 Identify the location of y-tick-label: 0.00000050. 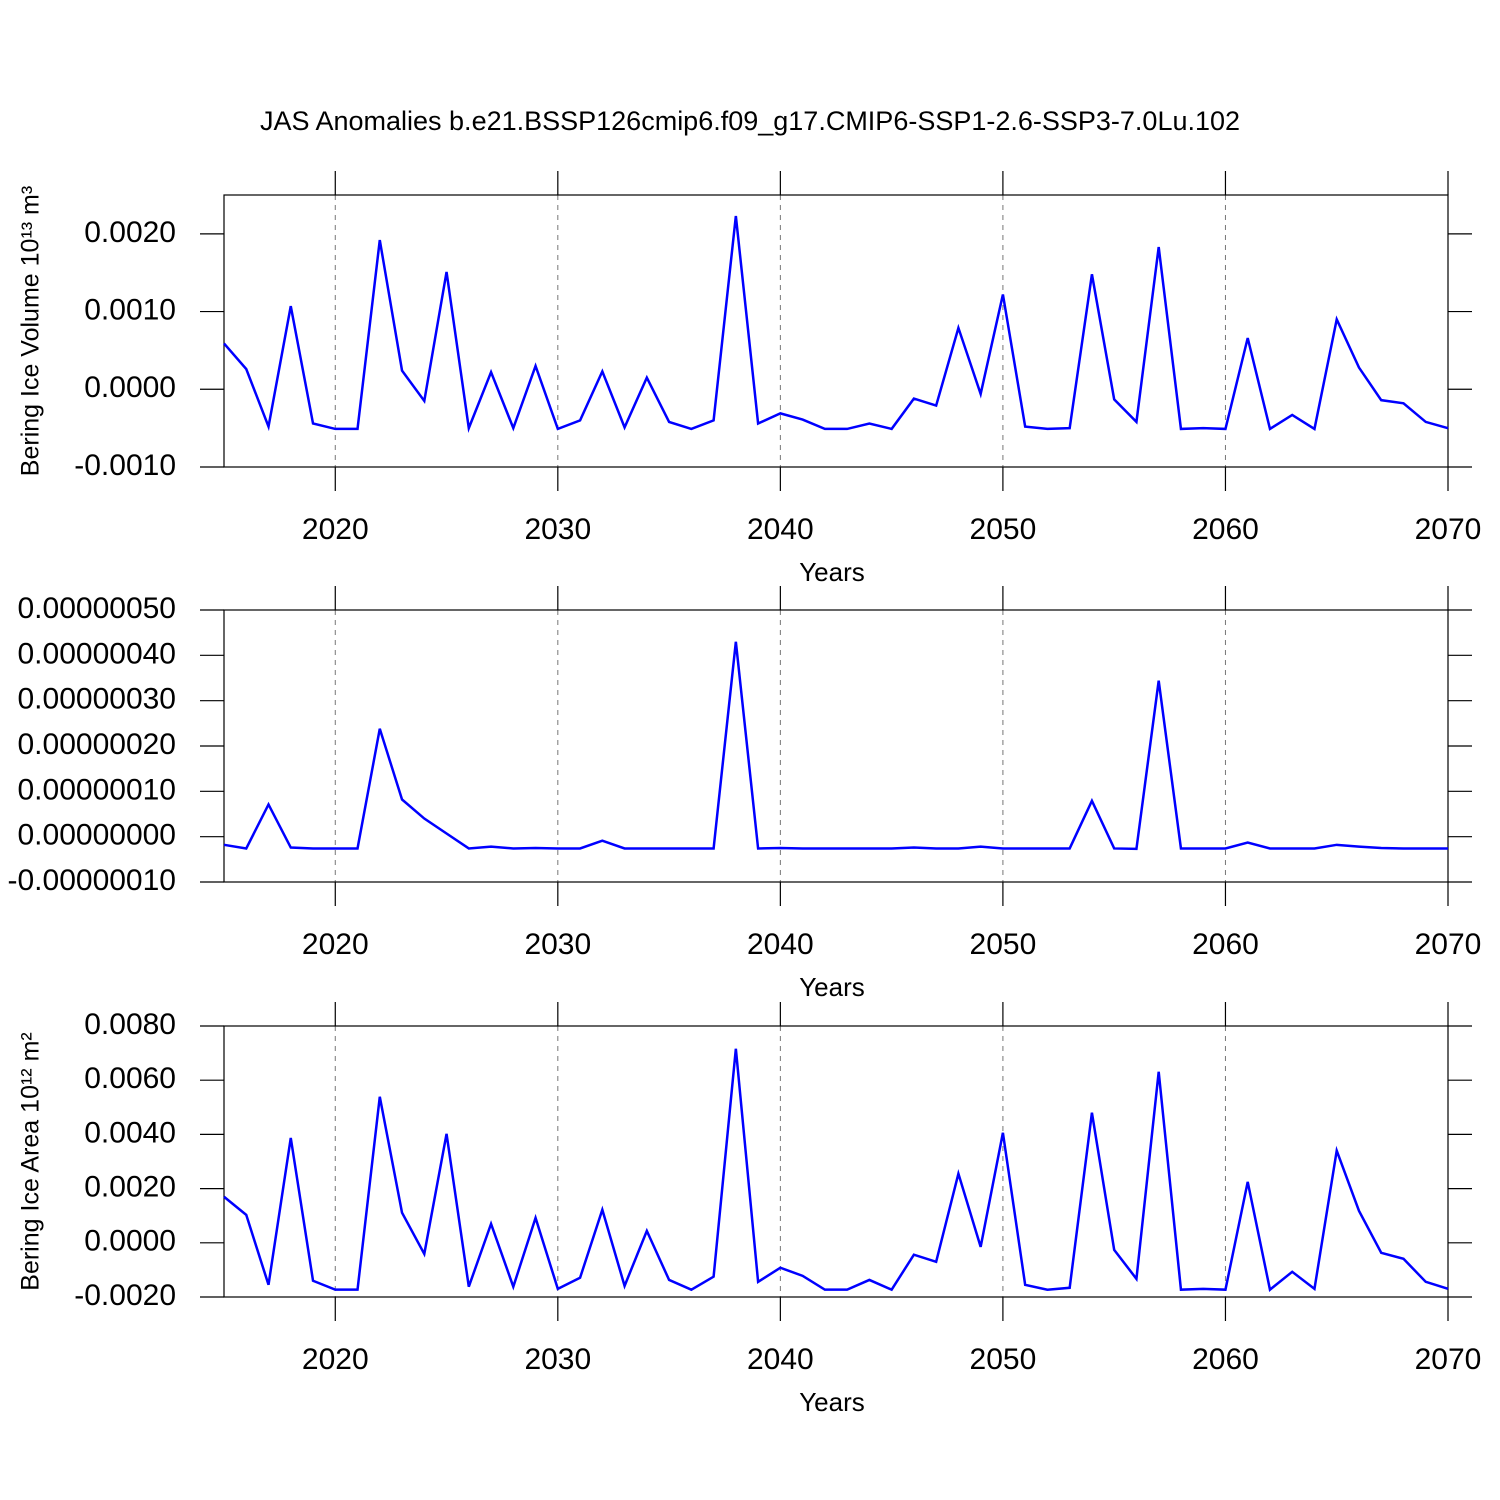
(97, 608).